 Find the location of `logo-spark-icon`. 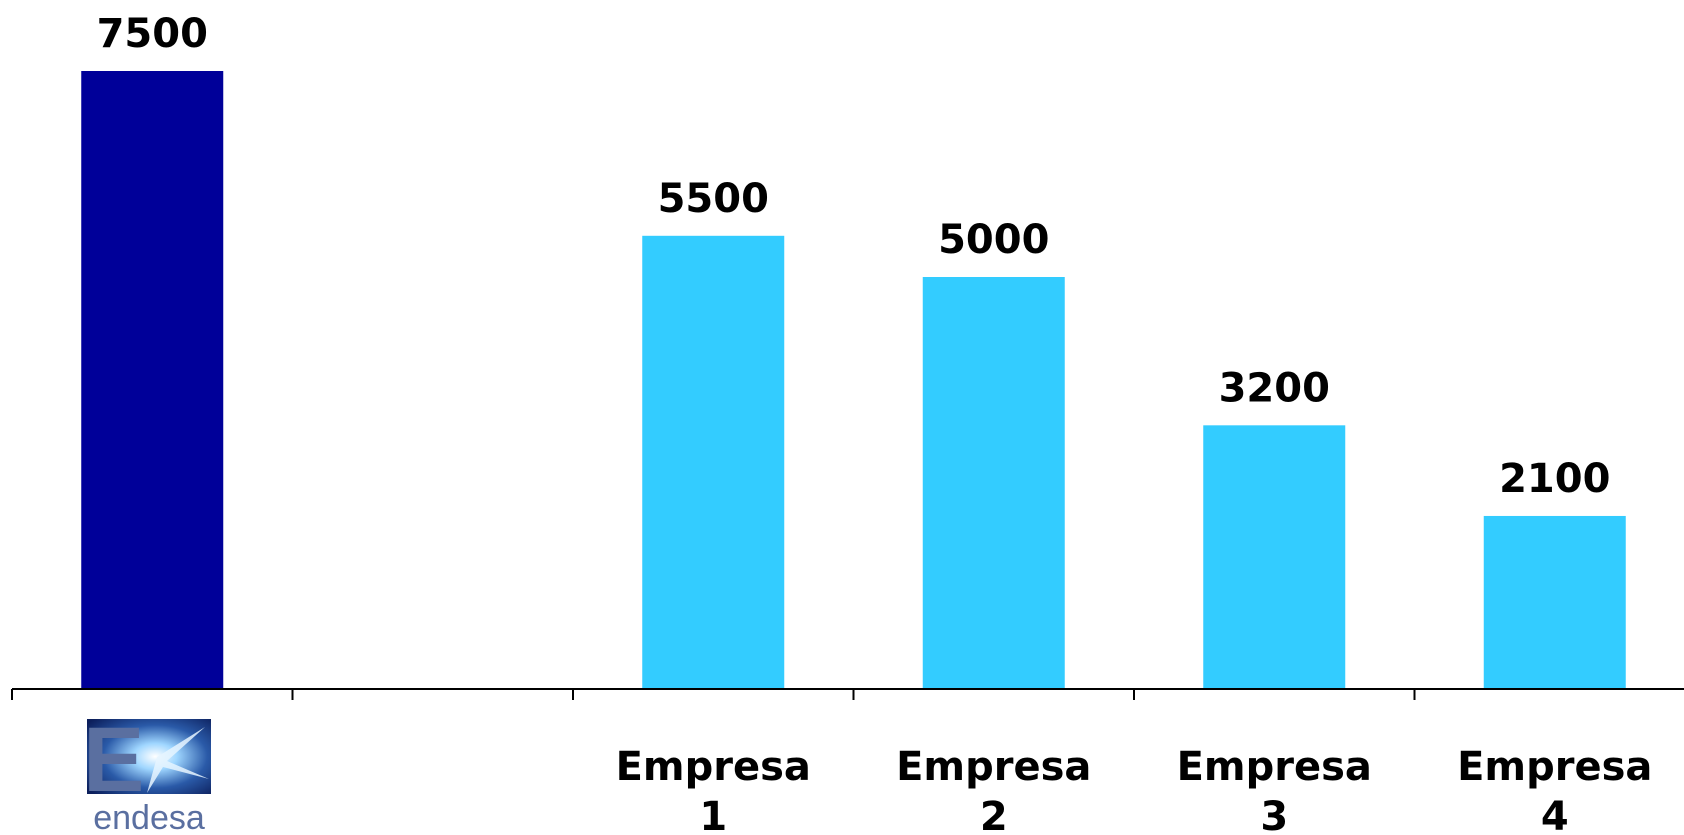

logo-spark-icon is located at coordinates (178, 760).